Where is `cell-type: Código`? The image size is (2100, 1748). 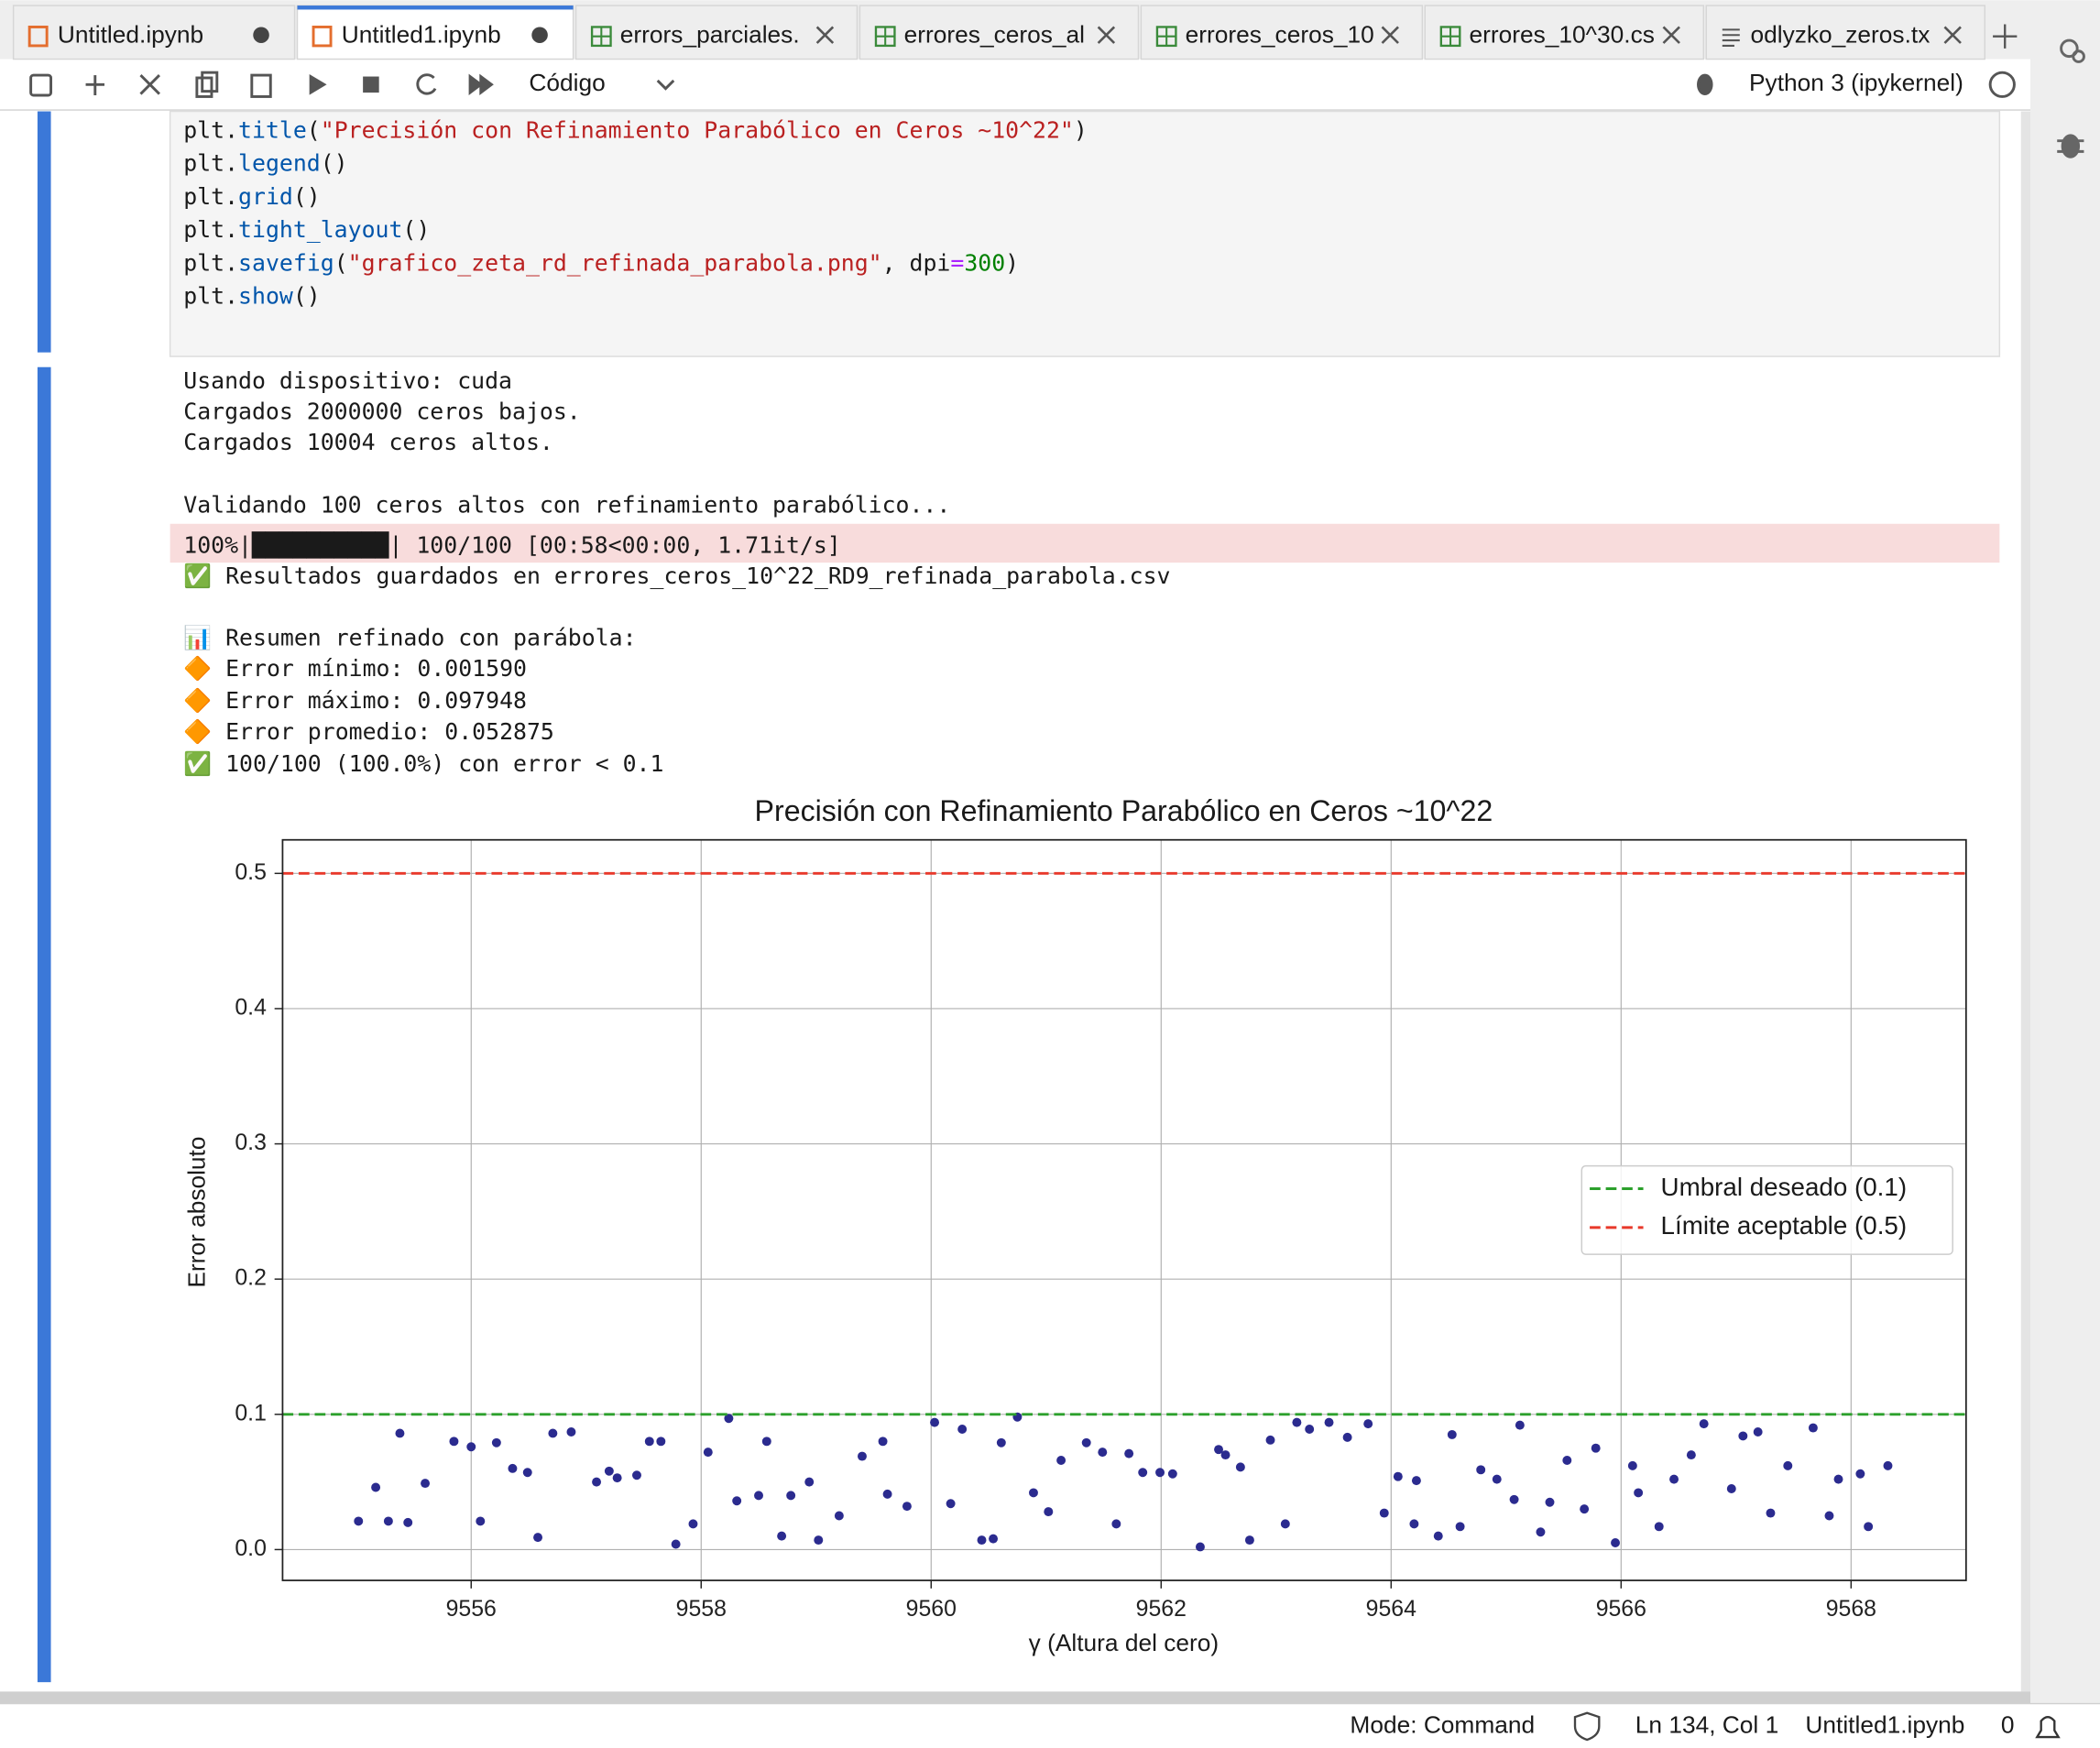
cell-type: Código is located at coordinates (567, 82).